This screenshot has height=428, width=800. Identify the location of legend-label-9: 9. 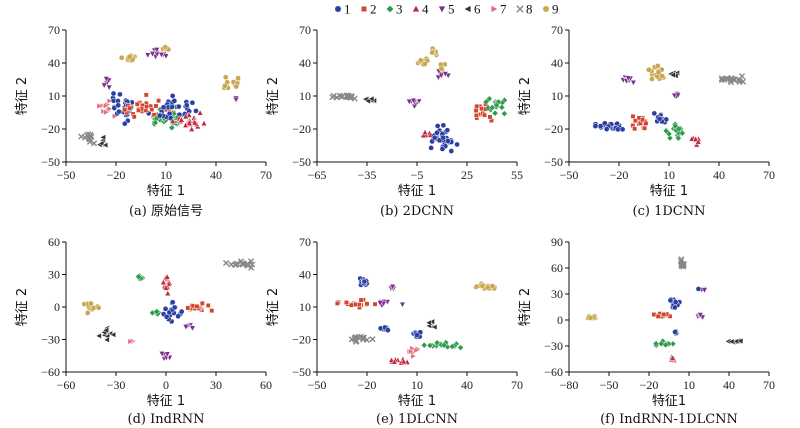
(555, 9).